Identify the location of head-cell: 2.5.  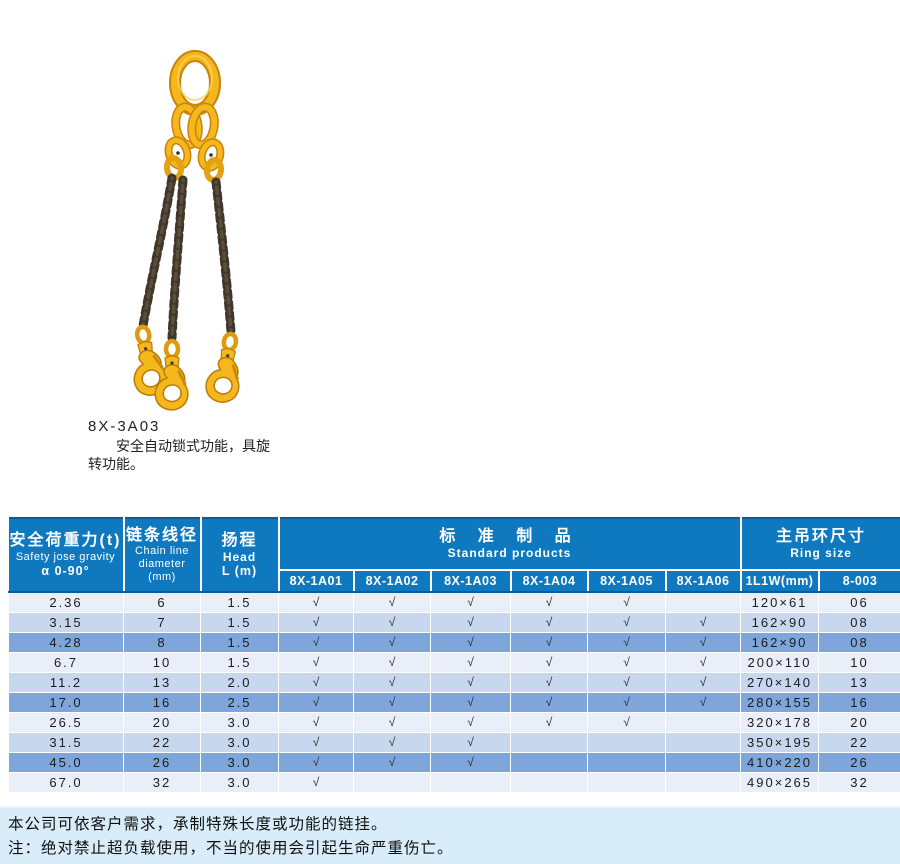
(239, 702).